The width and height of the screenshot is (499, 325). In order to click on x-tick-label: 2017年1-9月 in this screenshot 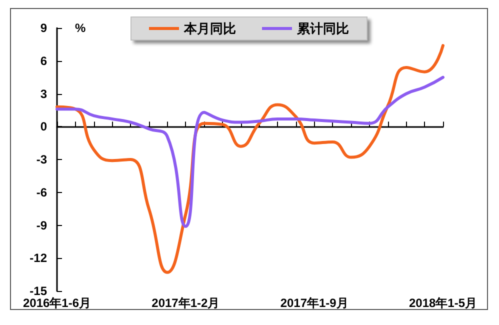, I will do `click(314, 303)`.